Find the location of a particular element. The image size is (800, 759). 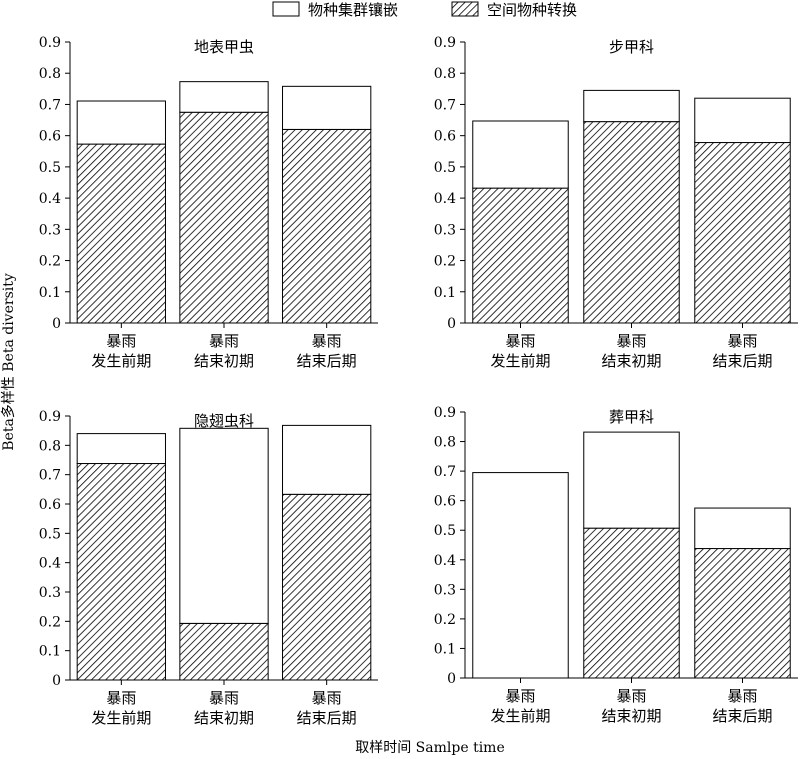

legend-label: 空间物种转换 is located at coordinates (532, 10).